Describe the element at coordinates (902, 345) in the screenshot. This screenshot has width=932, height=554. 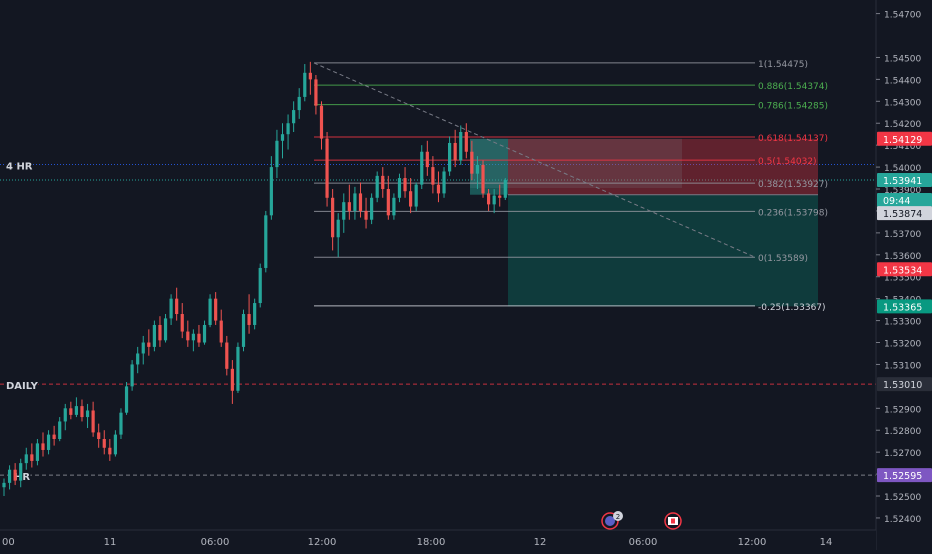
I see `price-tick-label: 1.53200` at that location.